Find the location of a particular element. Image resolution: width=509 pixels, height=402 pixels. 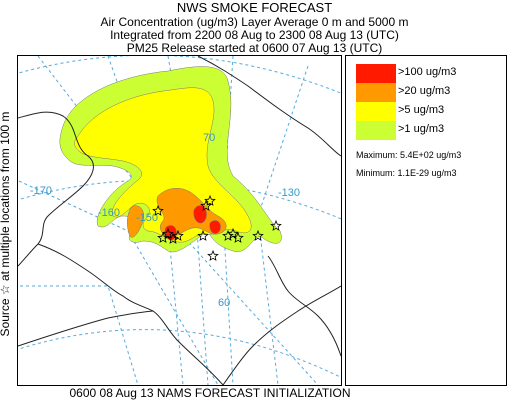

lon-label-4: -150 is located at coordinates (147, 218).